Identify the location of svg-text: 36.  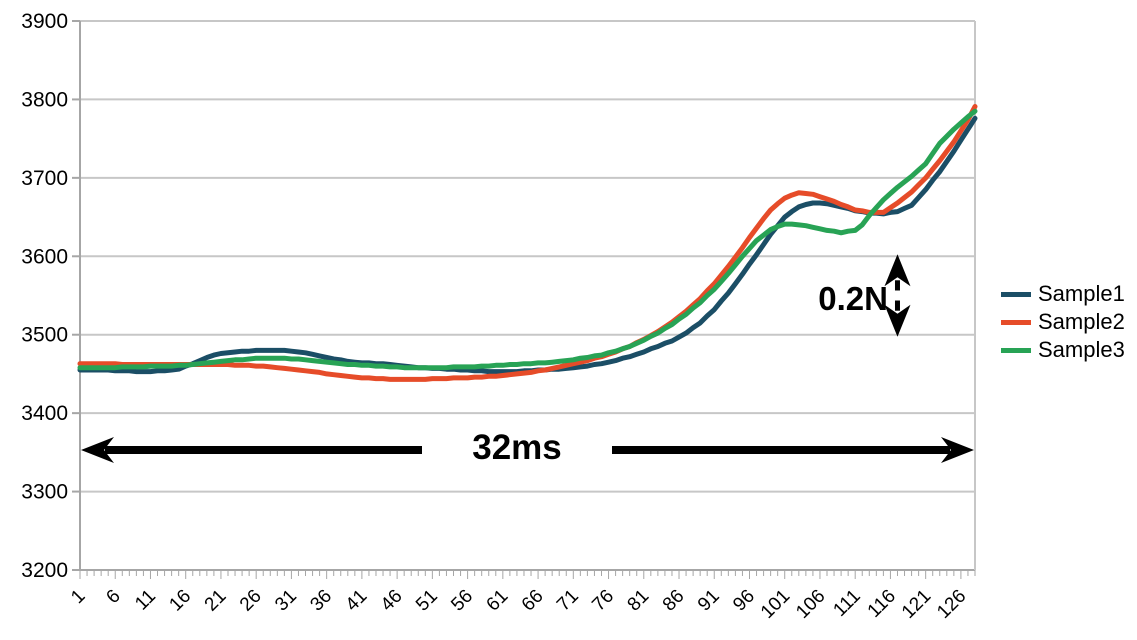
(321, 601).